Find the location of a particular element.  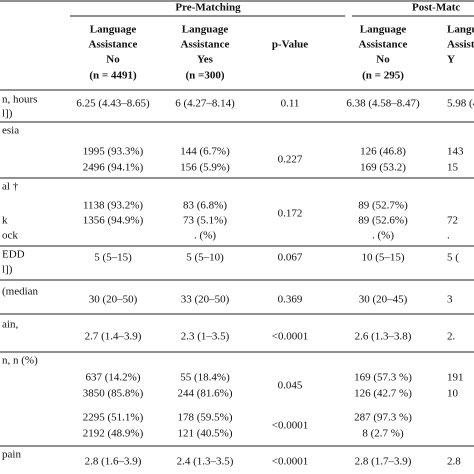

cell: 169 (57.3 %) is located at coordinates (383, 378).